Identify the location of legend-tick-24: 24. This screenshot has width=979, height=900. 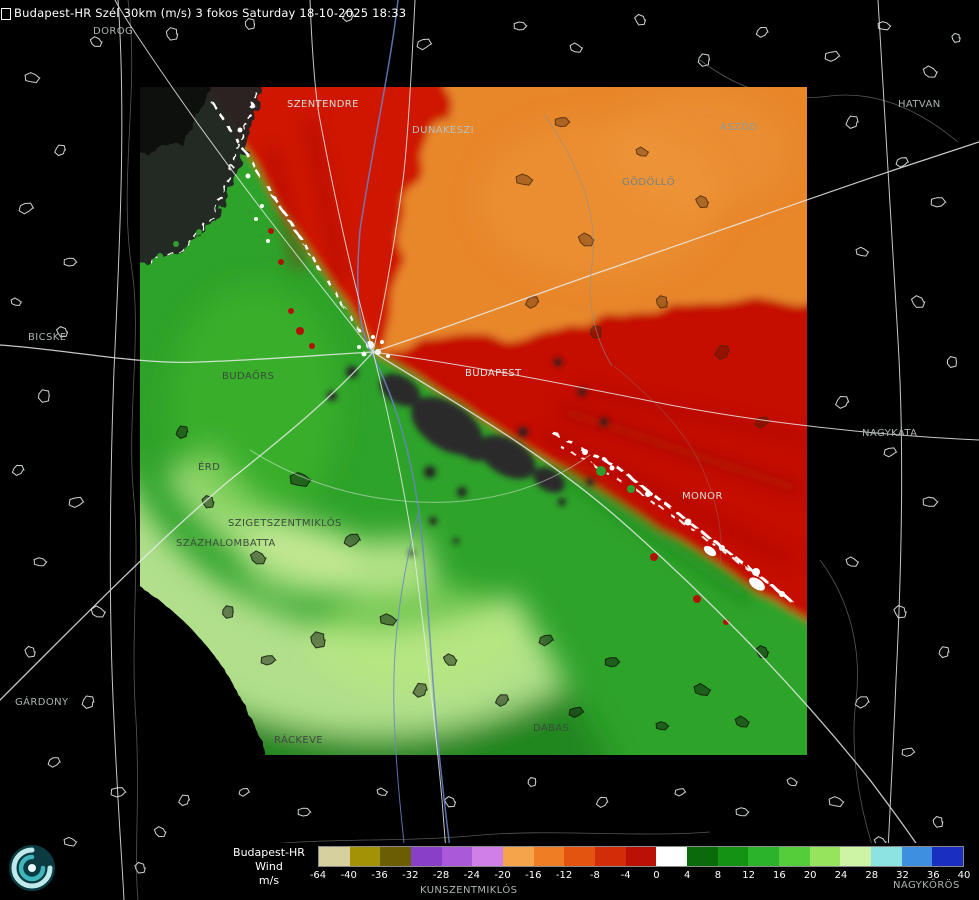
(841, 875).